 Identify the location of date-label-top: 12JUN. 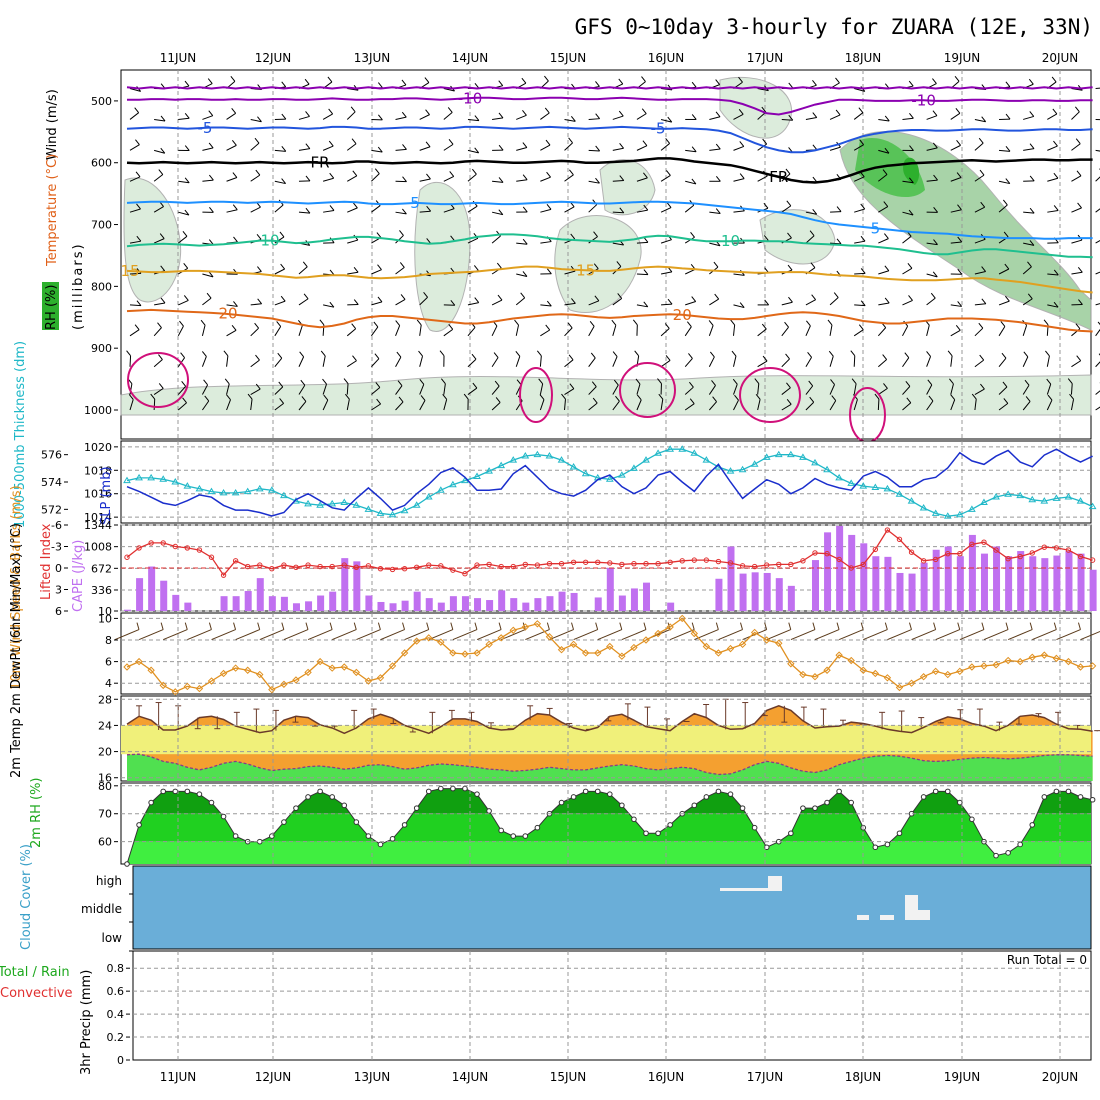
(273, 58).